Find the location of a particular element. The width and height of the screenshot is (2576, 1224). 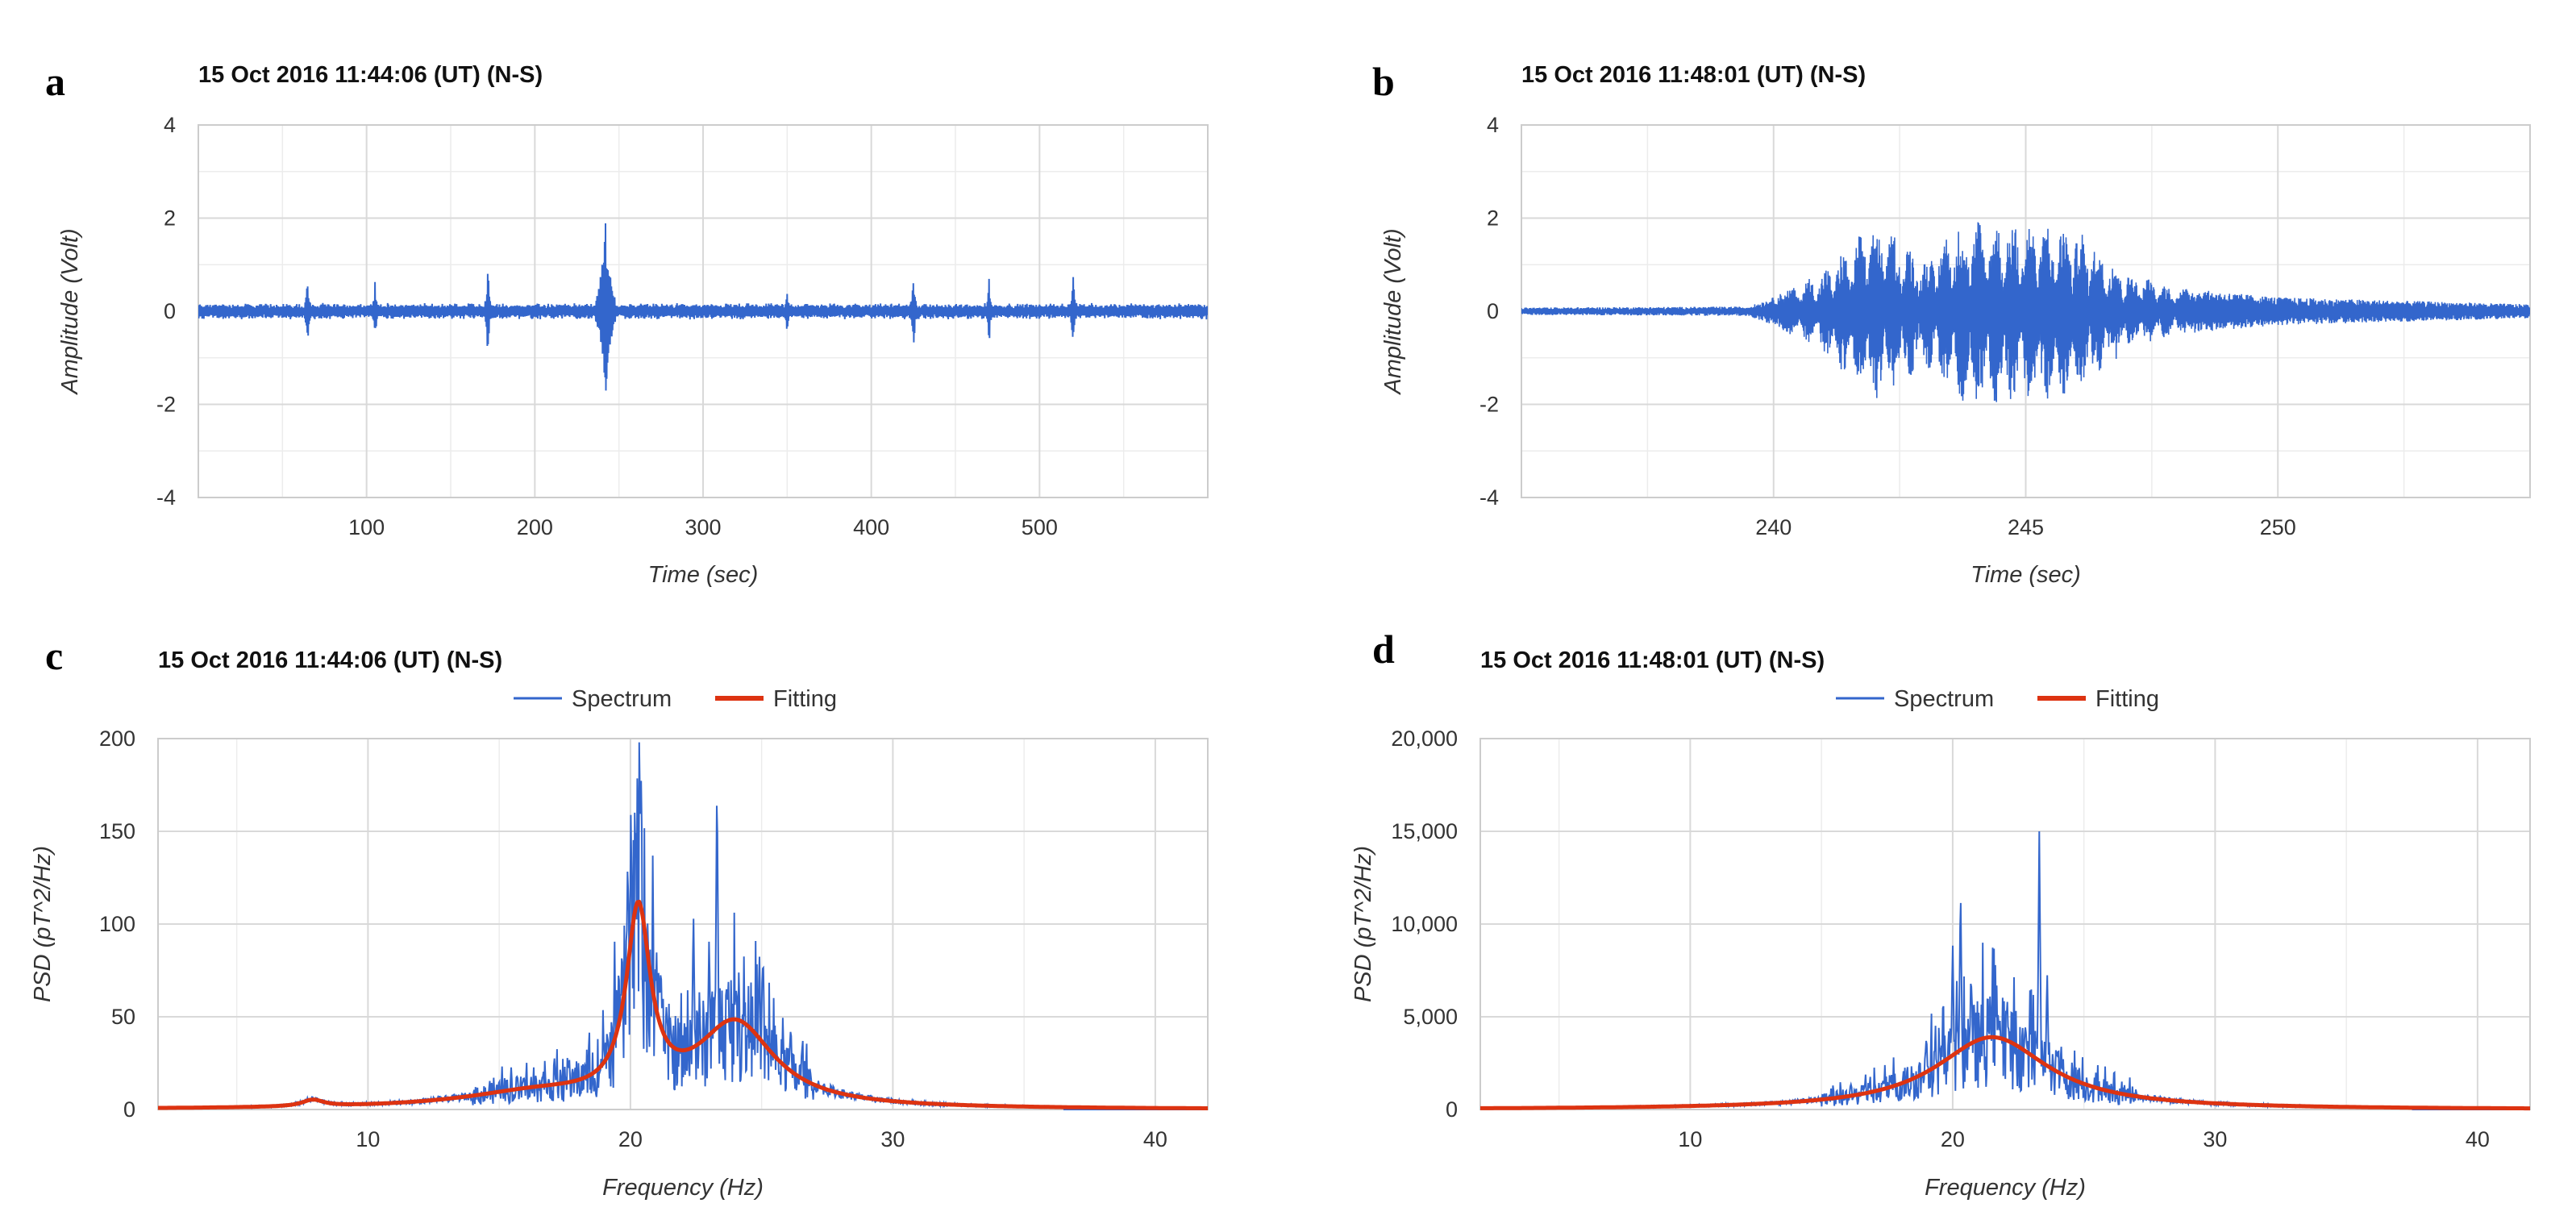

x-tick-label: 500 is located at coordinates (1040, 527).